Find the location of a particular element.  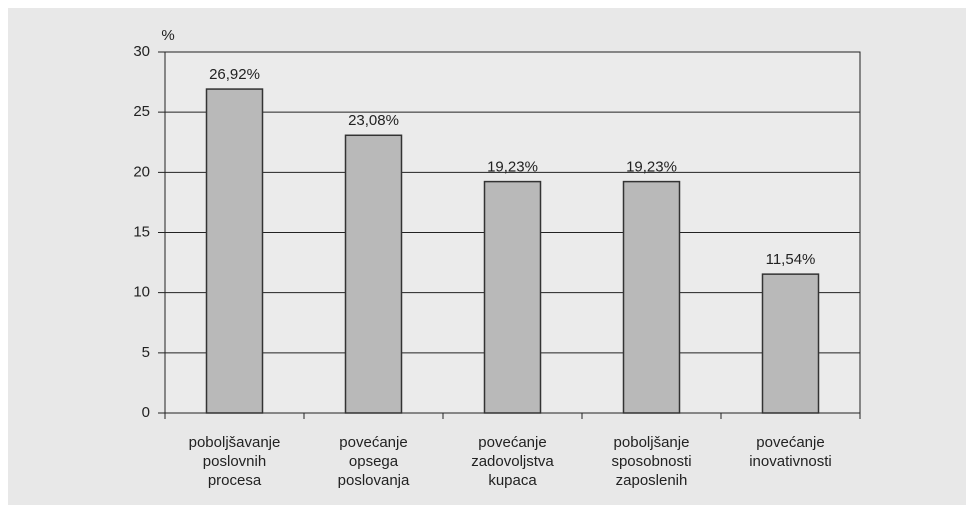

y-tick-label: 20 is located at coordinates (141, 171).